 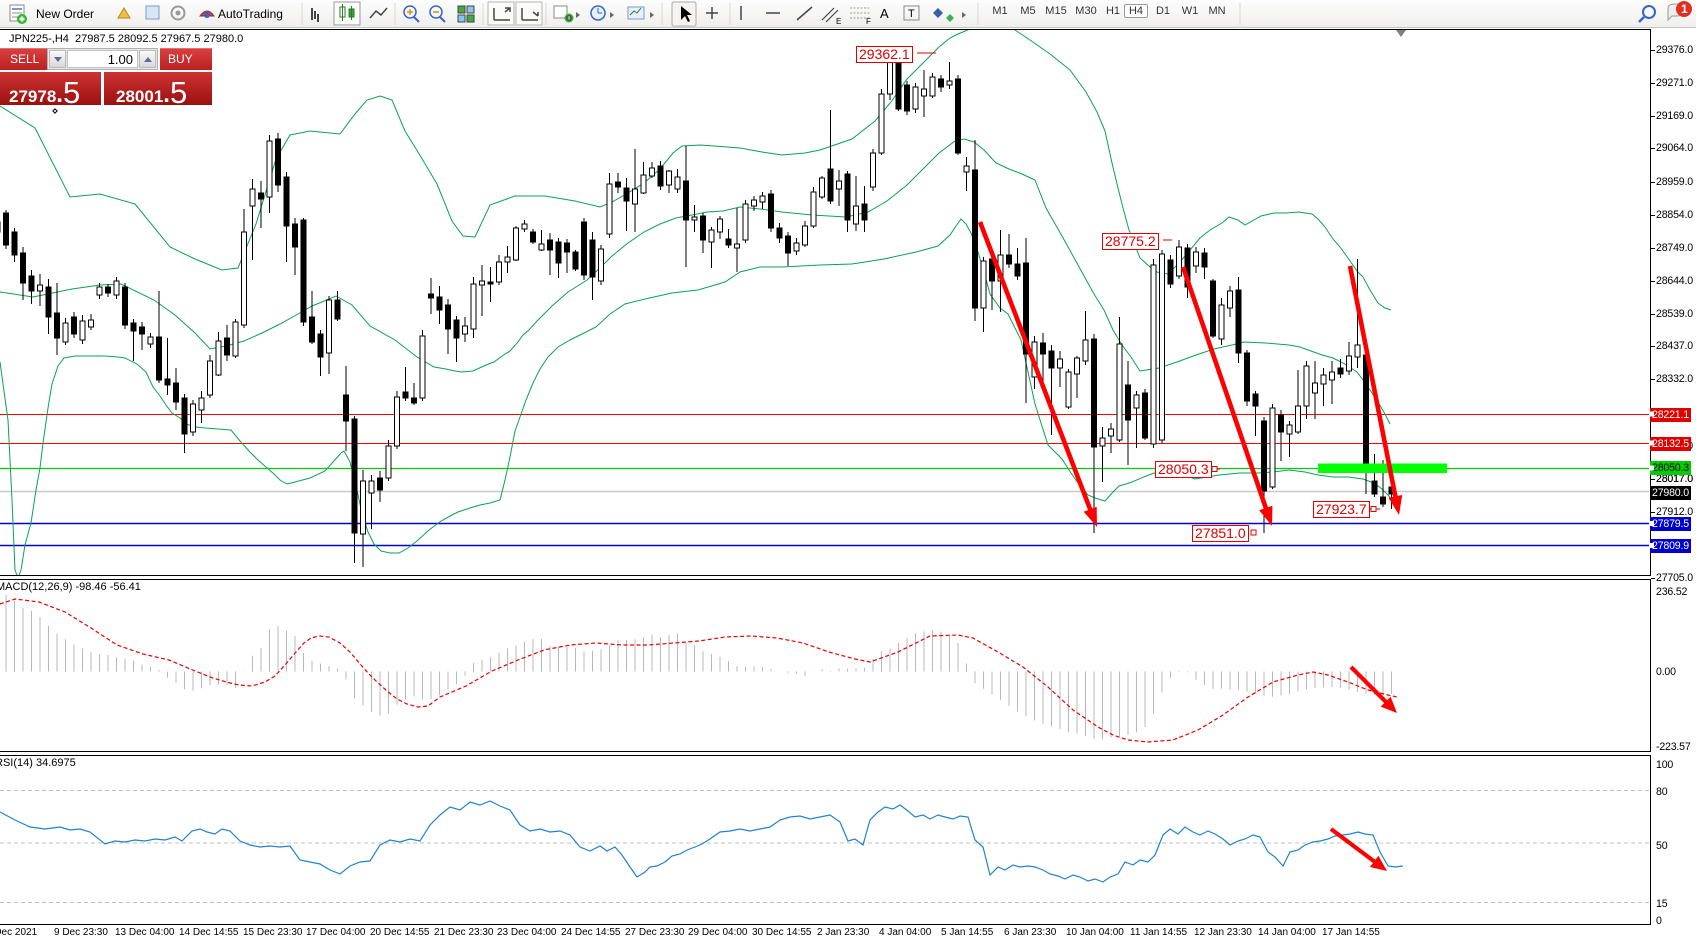 What do you see at coordinates (911, 14) in the screenshot?
I see `svg-text: T` at bounding box center [911, 14].